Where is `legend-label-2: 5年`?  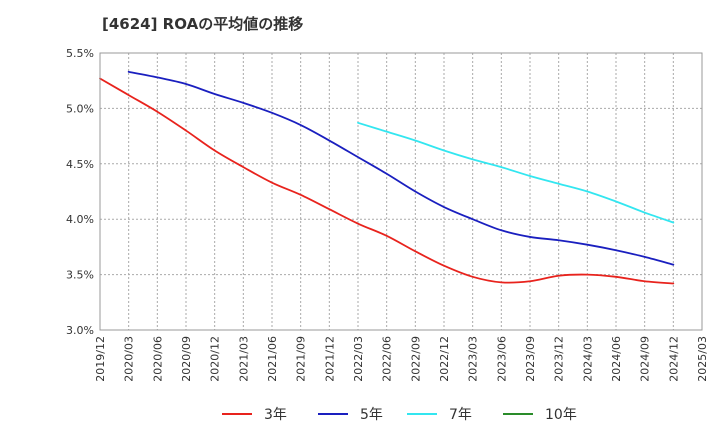 legend-label-2: 5年 is located at coordinates (371, 415).